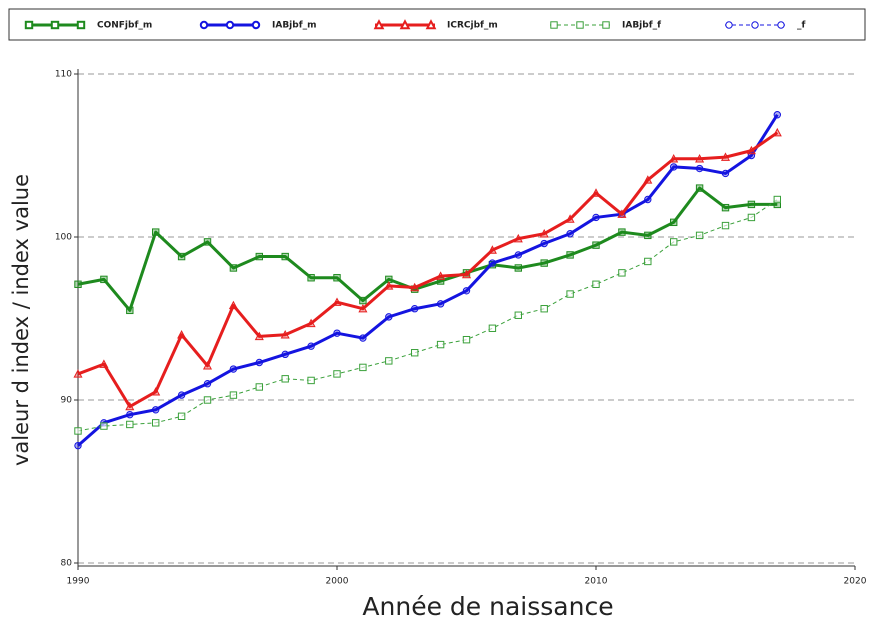  Describe the element at coordinates (67, 564) in the screenshot. I see `y-tick-label: 80` at that location.